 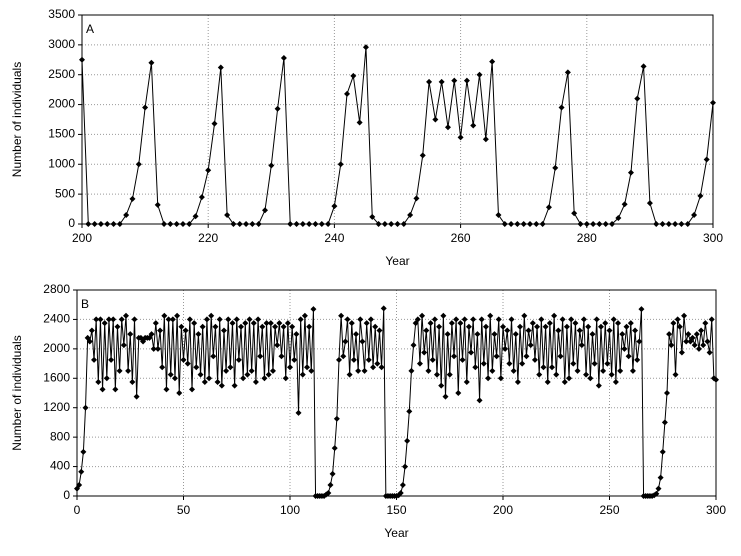 What do you see at coordinates (56, 289) in the screenshot?
I see `y-tick-label: 2800` at bounding box center [56, 289].